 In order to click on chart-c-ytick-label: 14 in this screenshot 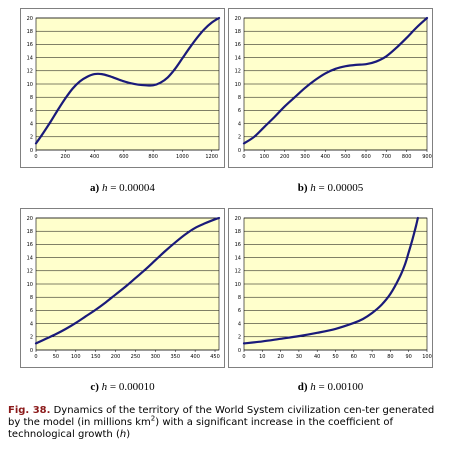, I will do `click(30, 258)`.